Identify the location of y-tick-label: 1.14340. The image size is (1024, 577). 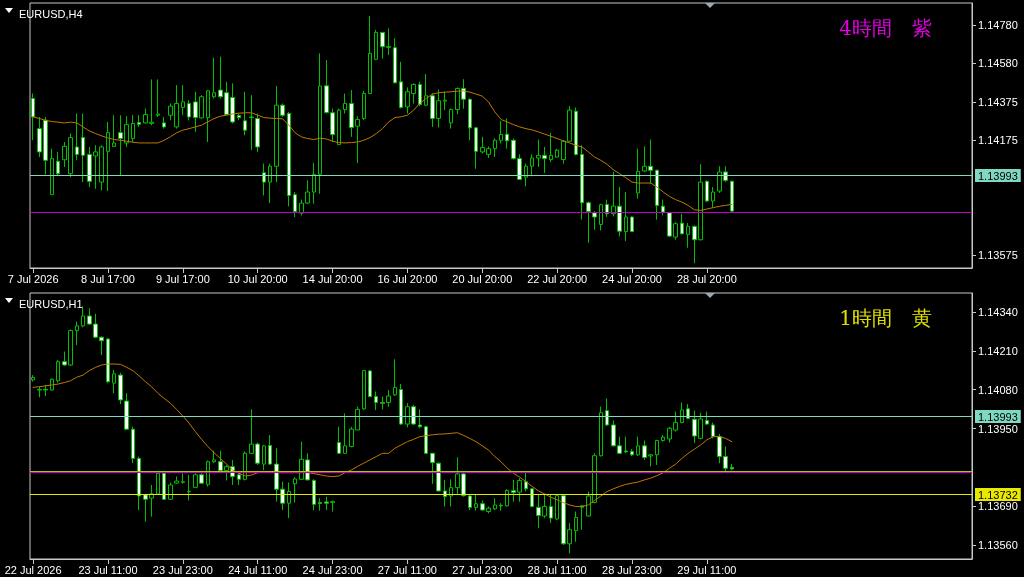
(998, 312).